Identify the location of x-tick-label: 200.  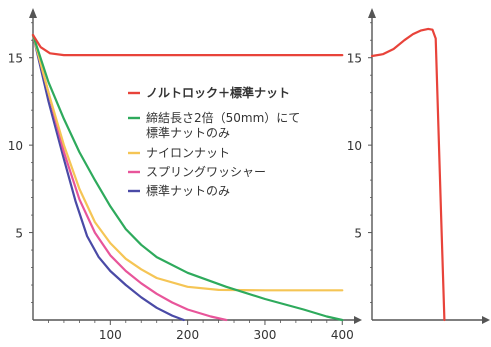
(187, 335).